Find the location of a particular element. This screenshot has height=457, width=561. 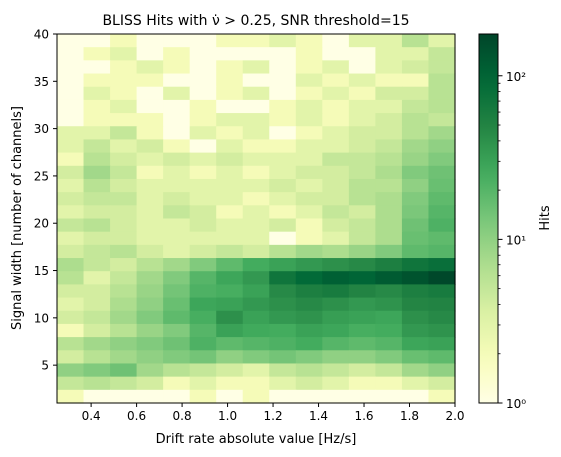

x-tick-label: 1.0 is located at coordinates (227, 416).